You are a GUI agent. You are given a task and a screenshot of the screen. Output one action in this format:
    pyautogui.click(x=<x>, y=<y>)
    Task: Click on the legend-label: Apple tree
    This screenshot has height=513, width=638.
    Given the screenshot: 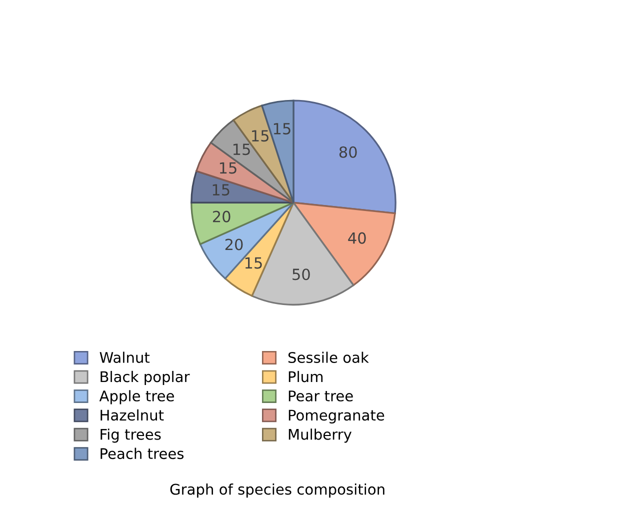 What is the action you would take?
    pyautogui.click(x=136, y=397)
    